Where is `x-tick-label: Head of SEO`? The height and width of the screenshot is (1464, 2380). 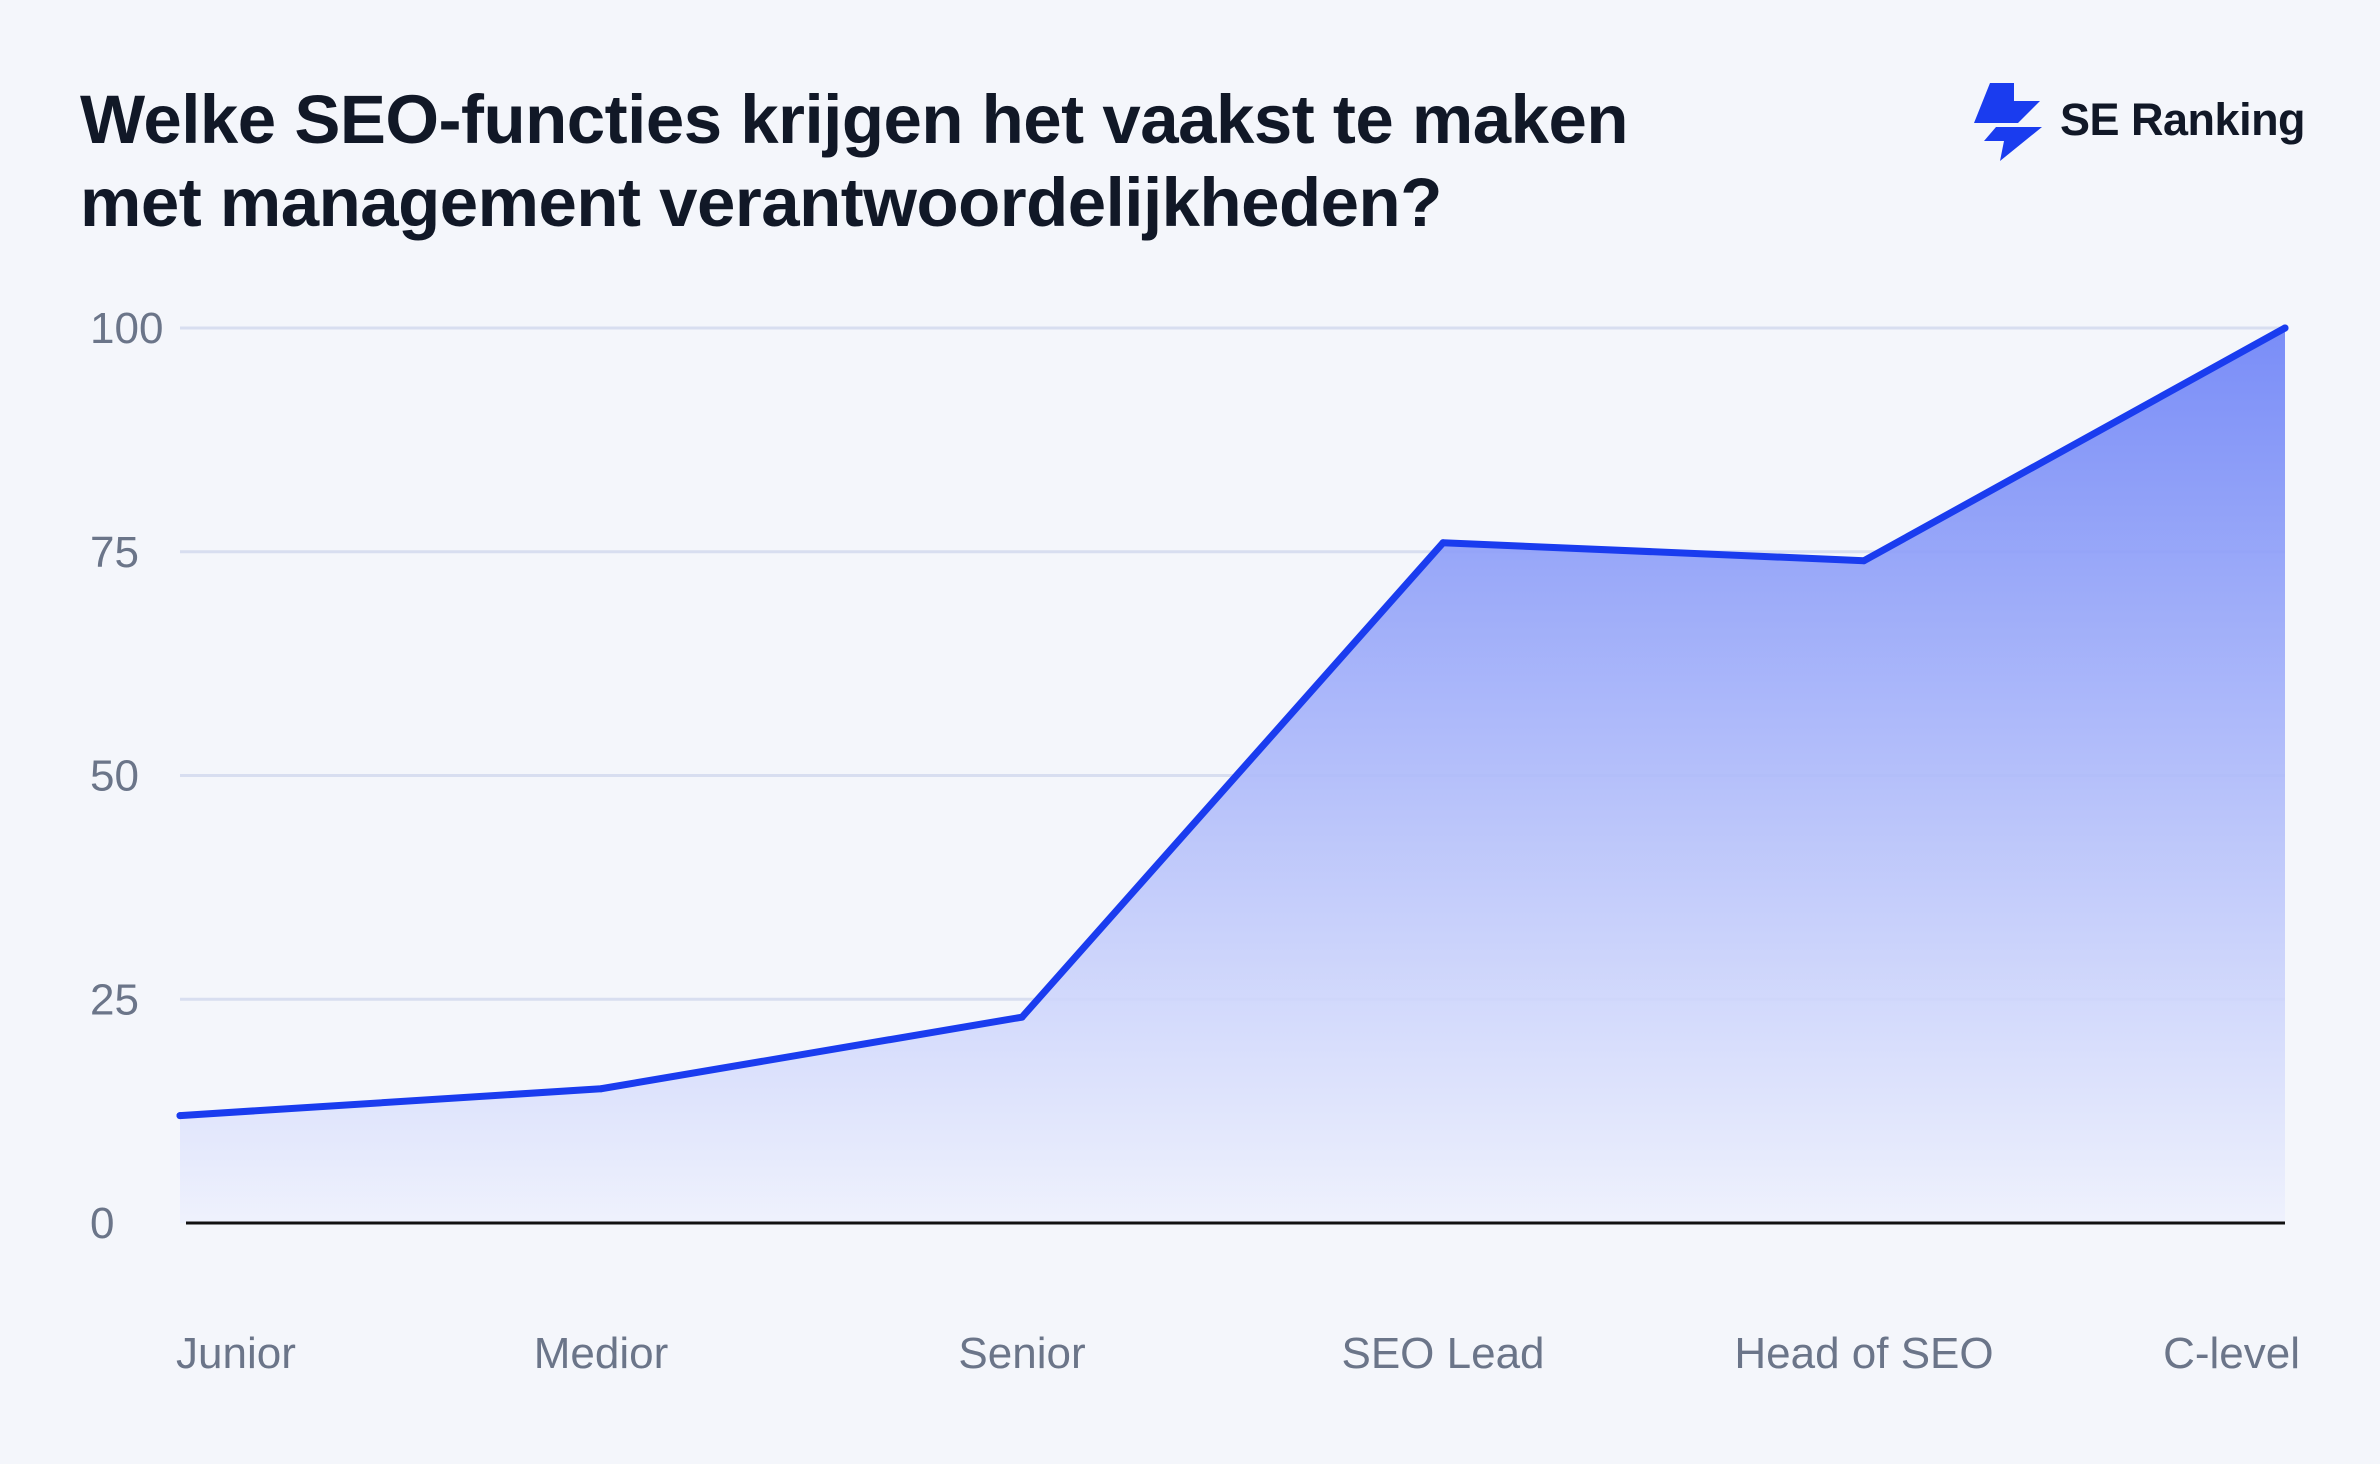
x-tick-label: Head of SEO is located at coordinates (1863, 1353).